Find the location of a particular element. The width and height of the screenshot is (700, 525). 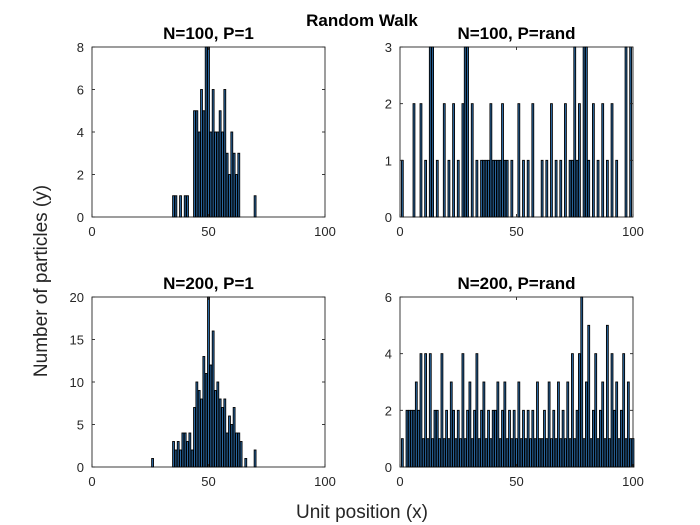

x-tick-label: 0 is located at coordinates (399, 231).